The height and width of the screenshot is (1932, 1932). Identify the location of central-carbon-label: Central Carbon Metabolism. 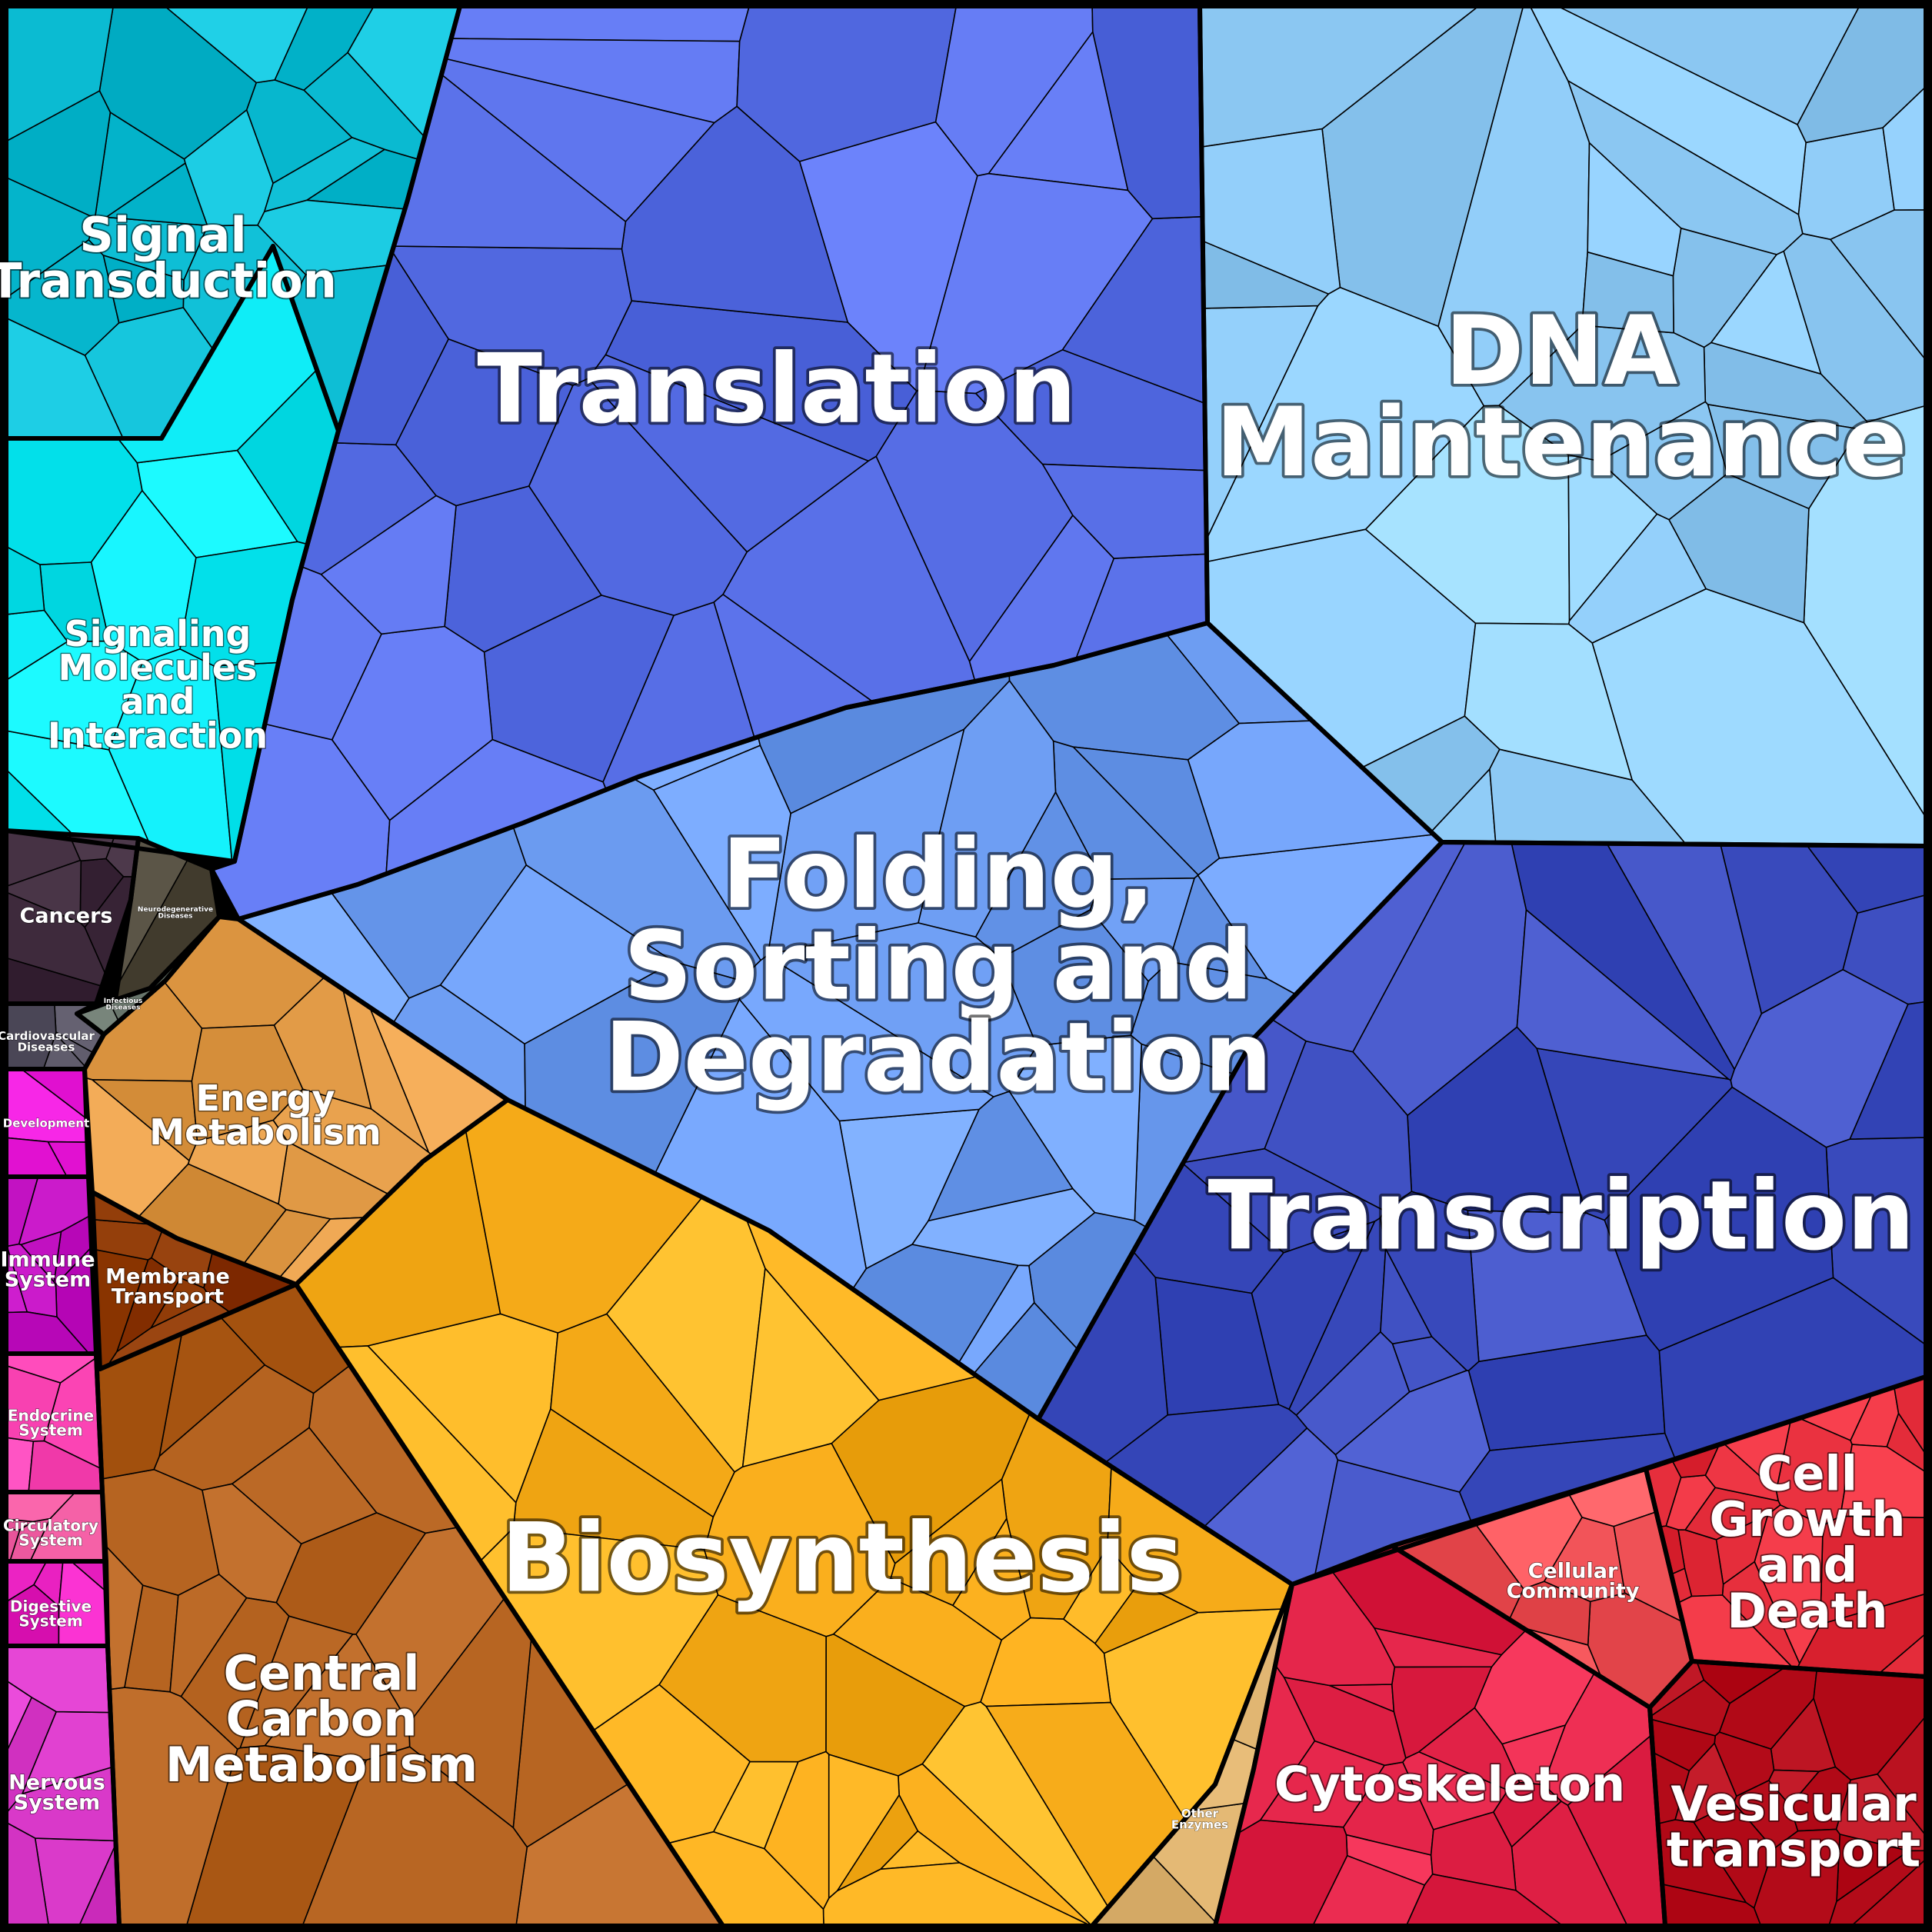
(321, 1719).